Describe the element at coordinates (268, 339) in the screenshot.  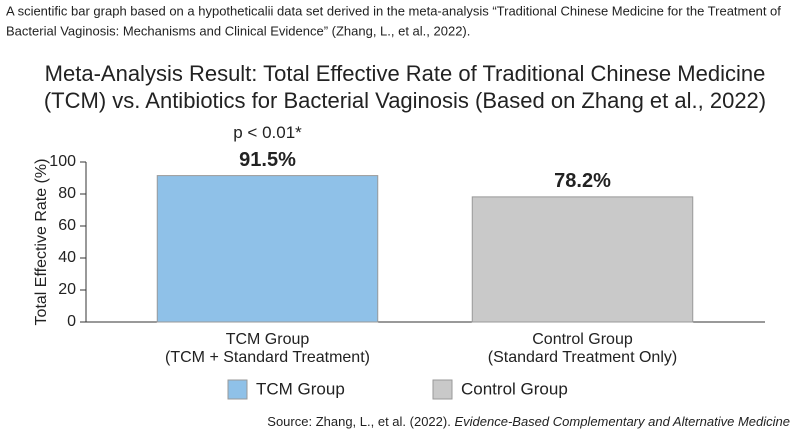
I see `x-tick-label: TCM Group` at that location.